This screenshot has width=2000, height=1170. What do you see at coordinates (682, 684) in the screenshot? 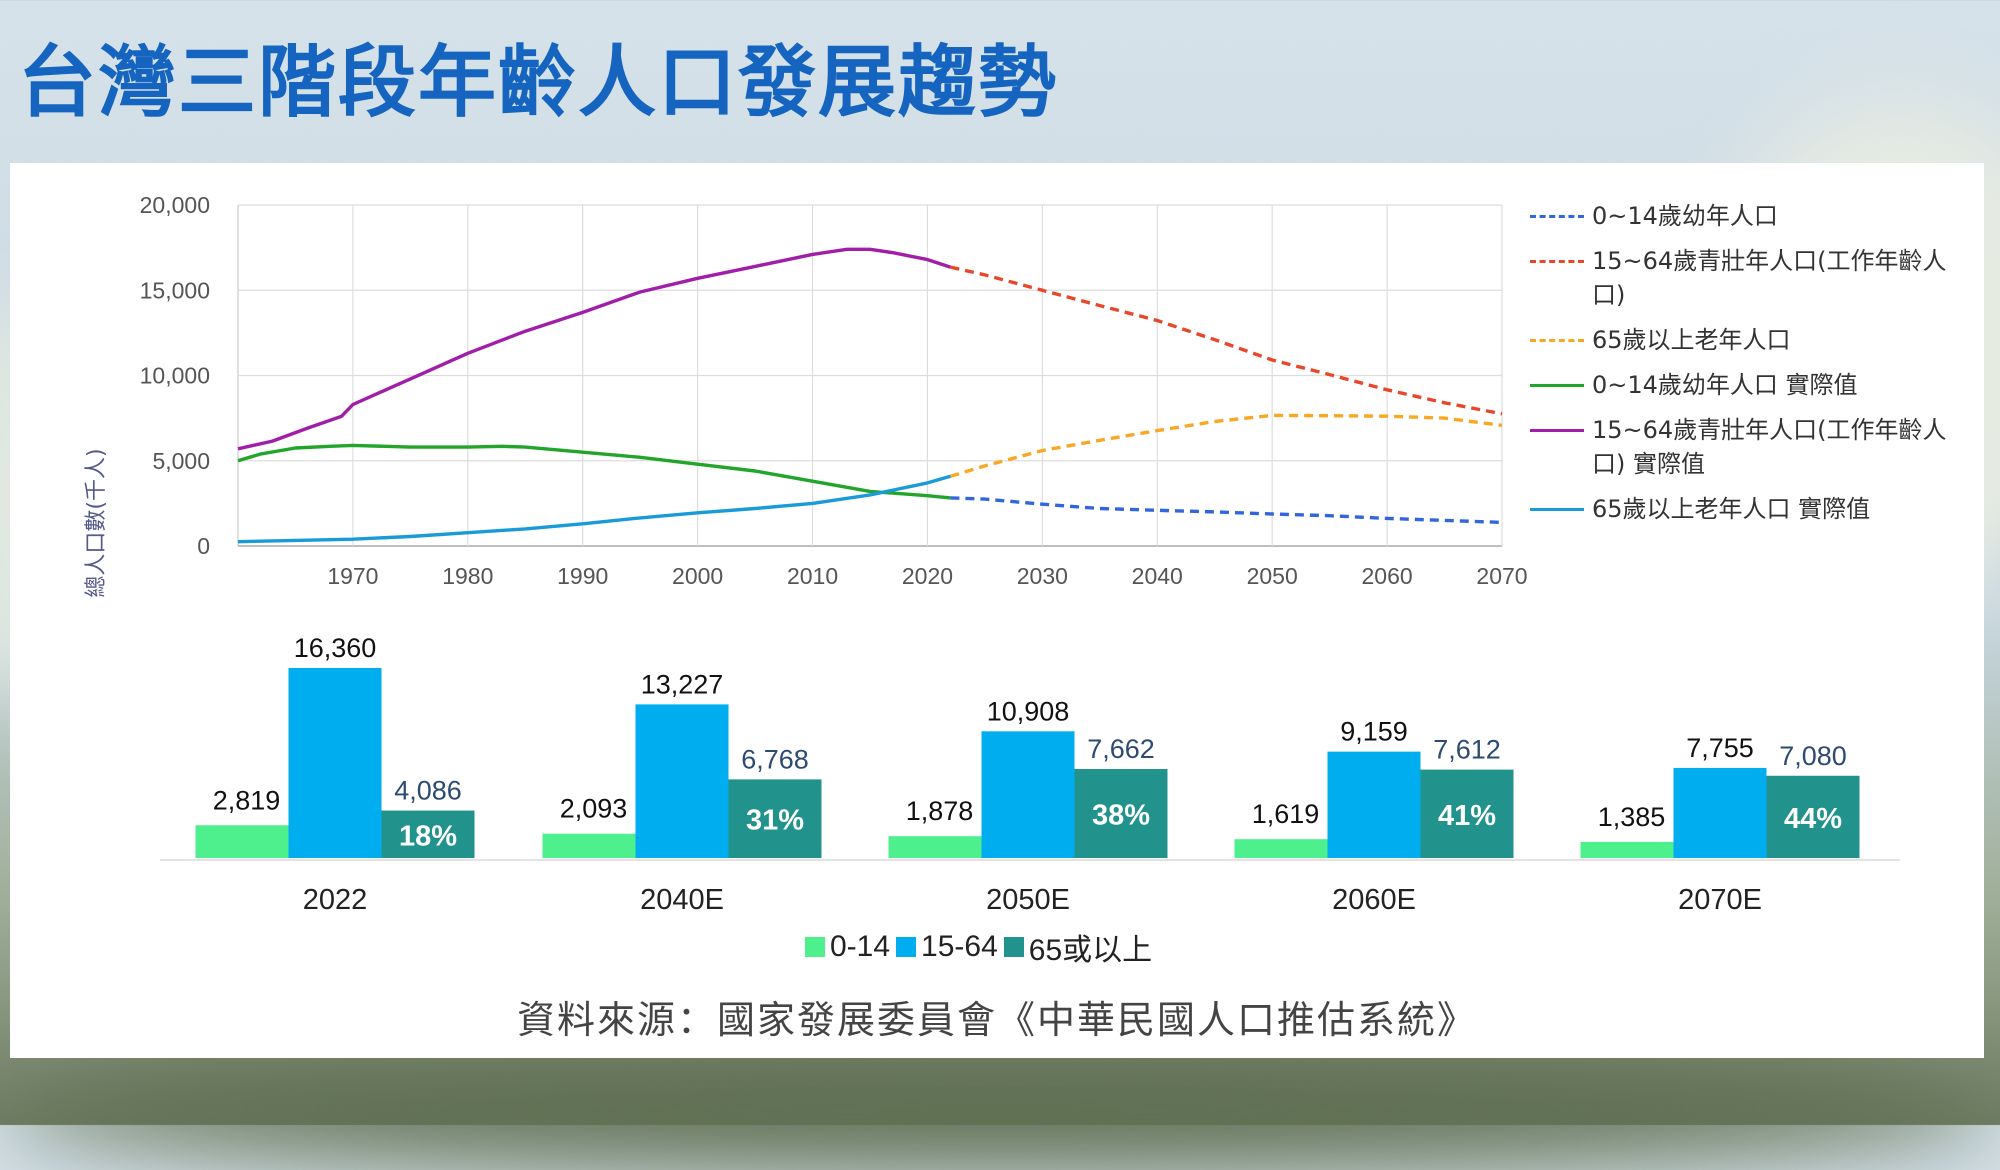
I see `bar-value-label: 13,227` at bounding box center [682, 684].